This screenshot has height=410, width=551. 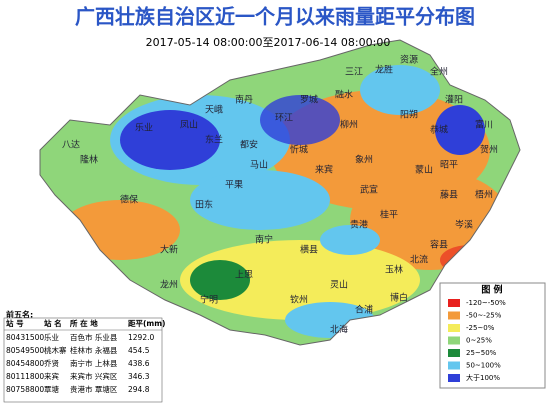 What do you see at coordinates (424, 170) in the screenshot?
I see `place-label: 蒙山` at bounding box center [424, 170].